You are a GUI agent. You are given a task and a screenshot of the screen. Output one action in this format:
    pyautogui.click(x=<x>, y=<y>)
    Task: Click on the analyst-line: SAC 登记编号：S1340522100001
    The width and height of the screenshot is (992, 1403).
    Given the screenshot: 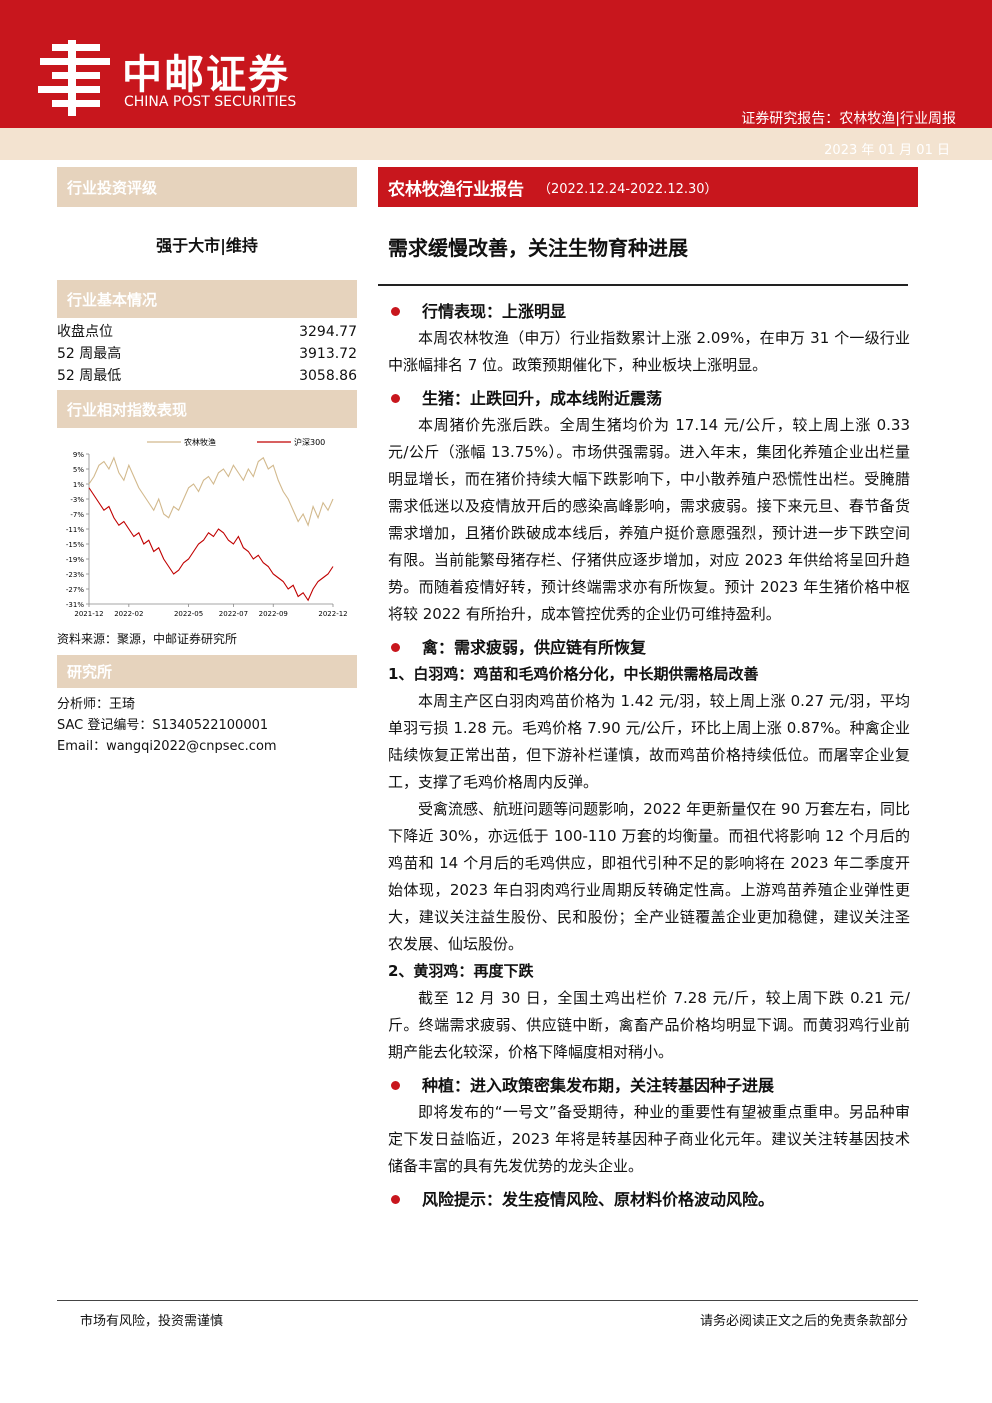 What is the action you would take?
    pyautogui.click(x=163, y=725)
    